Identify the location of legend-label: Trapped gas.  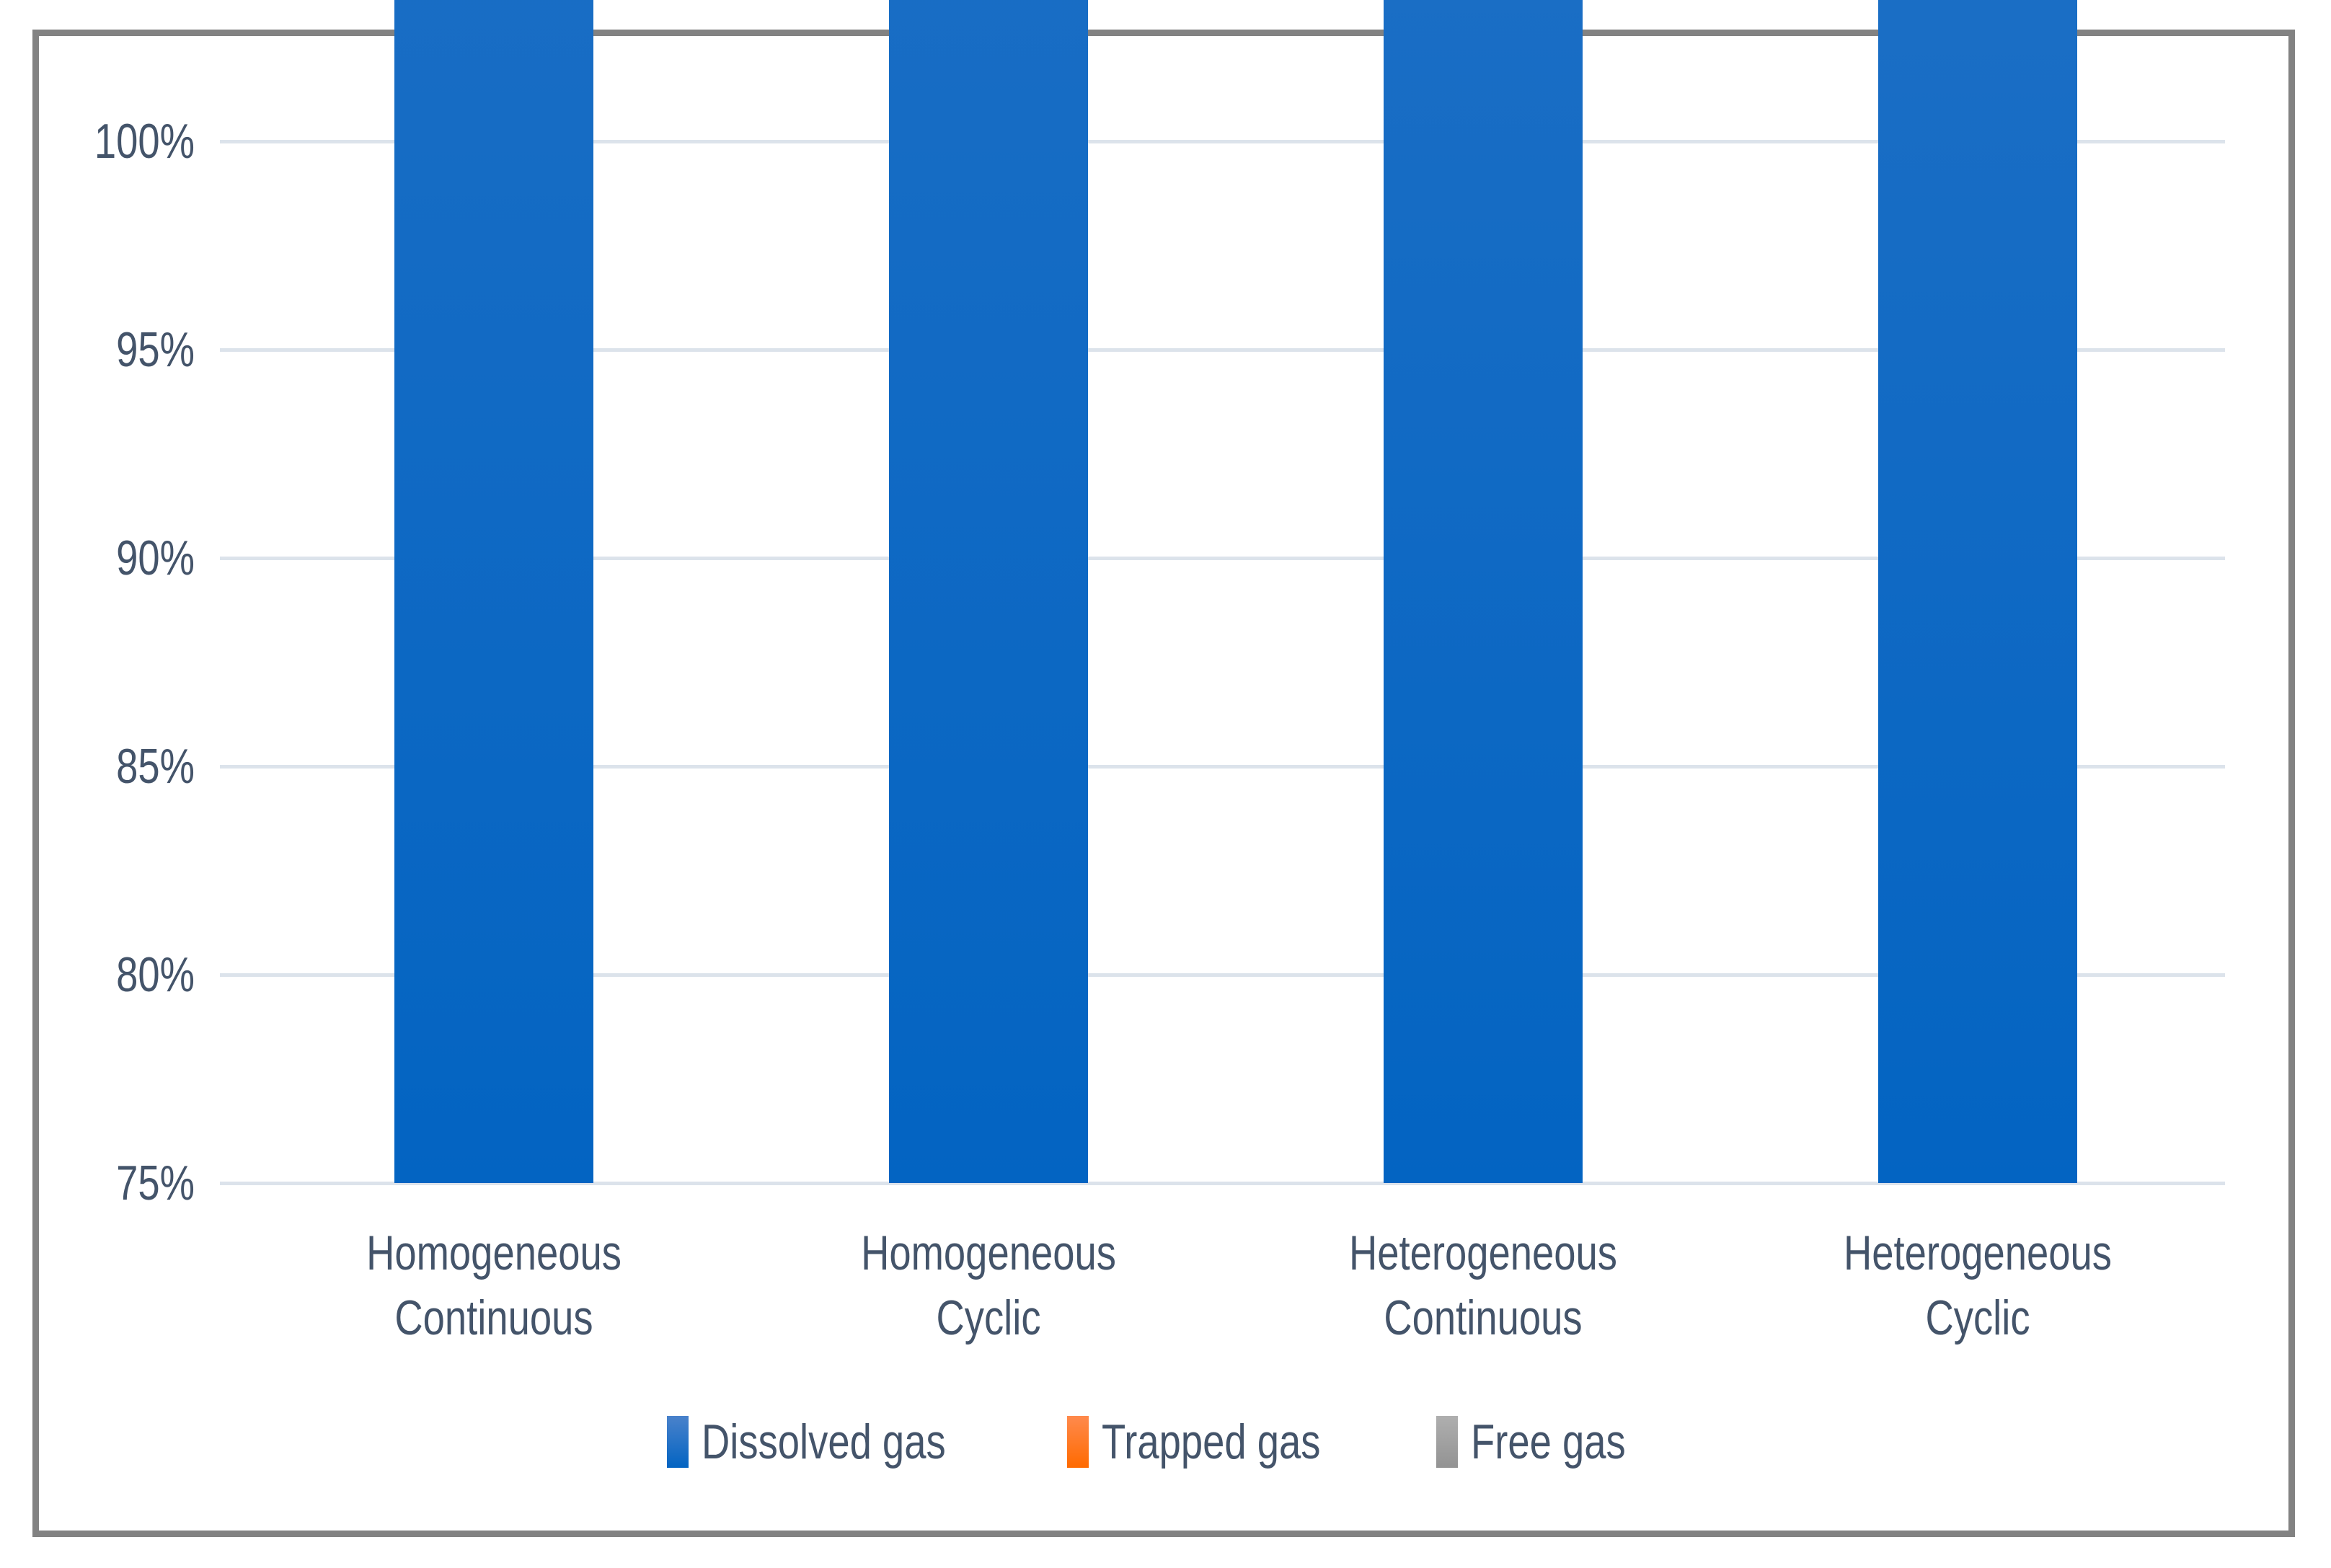
(1211, 1441).